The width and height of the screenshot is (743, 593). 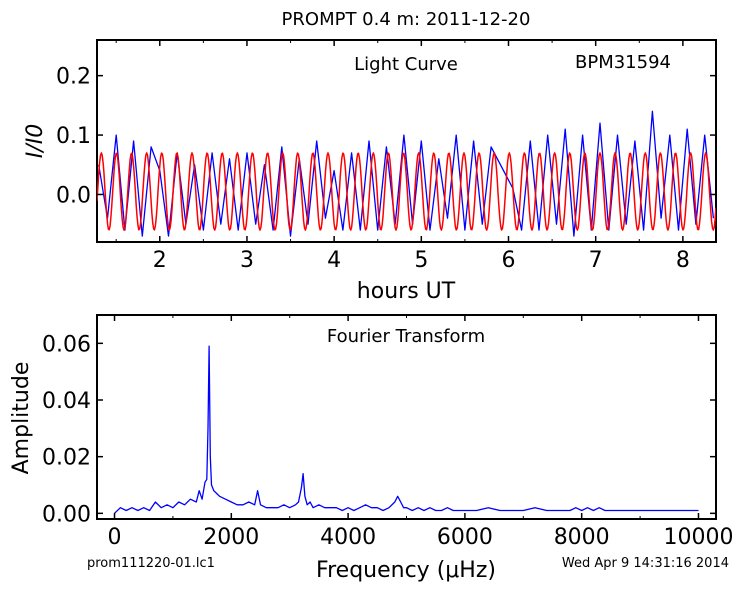 I want to click on fourier-ytick-label: 0.00, so click(x=66, y=514).